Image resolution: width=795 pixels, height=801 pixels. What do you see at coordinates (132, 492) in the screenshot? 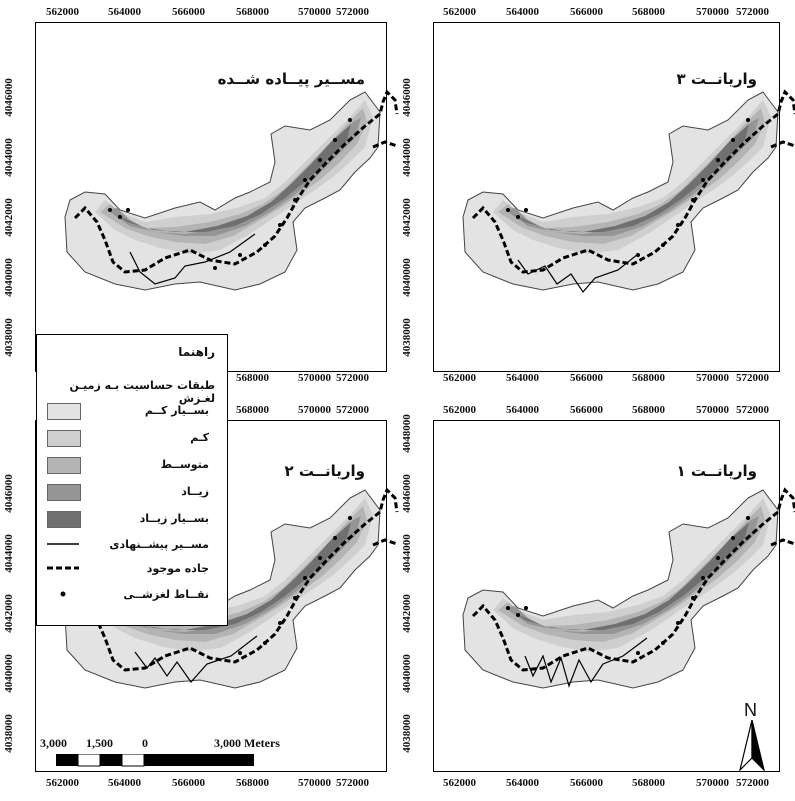
I see `legend-item-high: زیــاد` at bounding box center [132, 492].